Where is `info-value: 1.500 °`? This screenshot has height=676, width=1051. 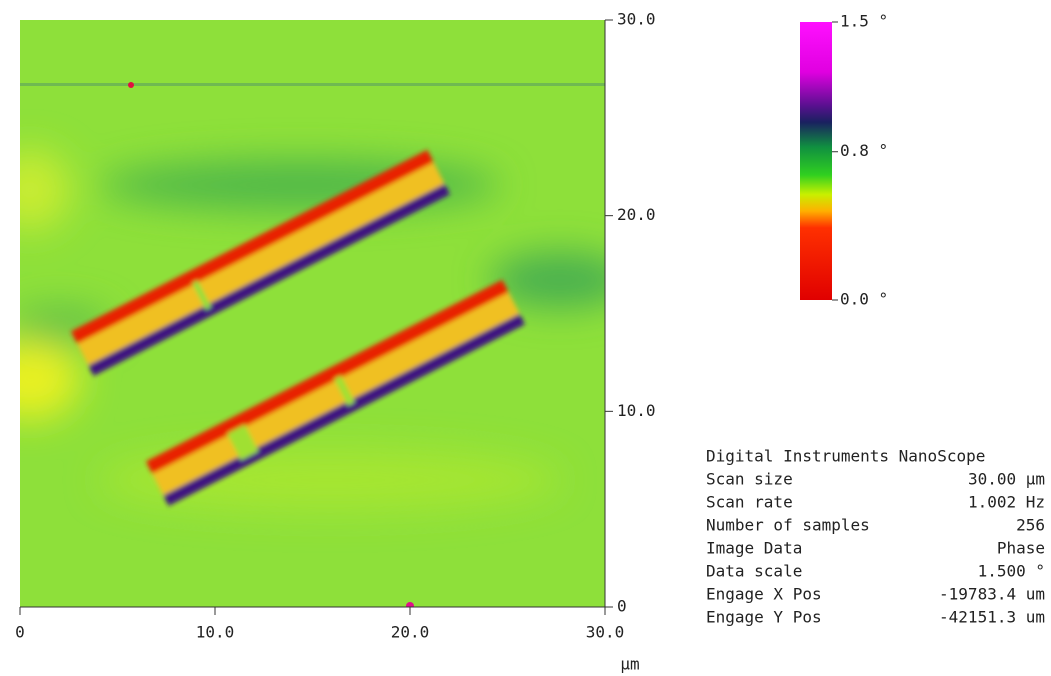
info-value: 1.500 ° is located at coordinates (1011, 571).